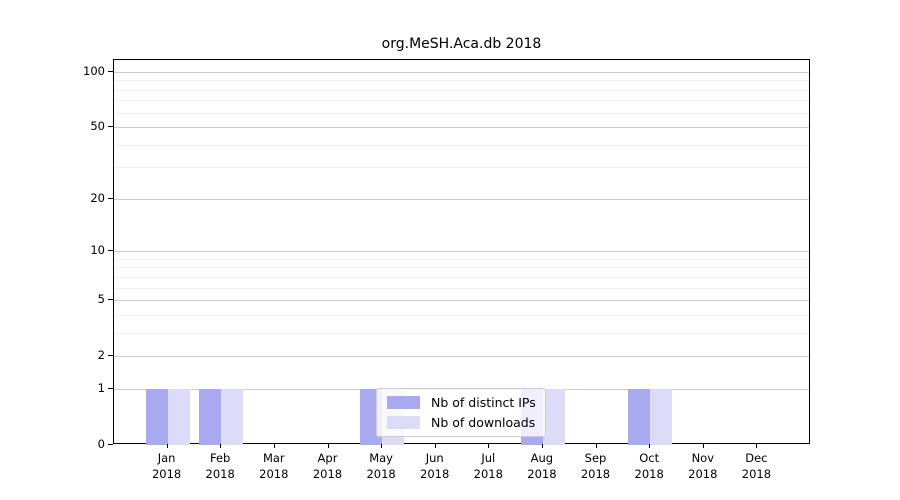 This screenshot has height=500, width=900. I want to click on x-tick-oct, so click(650, 446).